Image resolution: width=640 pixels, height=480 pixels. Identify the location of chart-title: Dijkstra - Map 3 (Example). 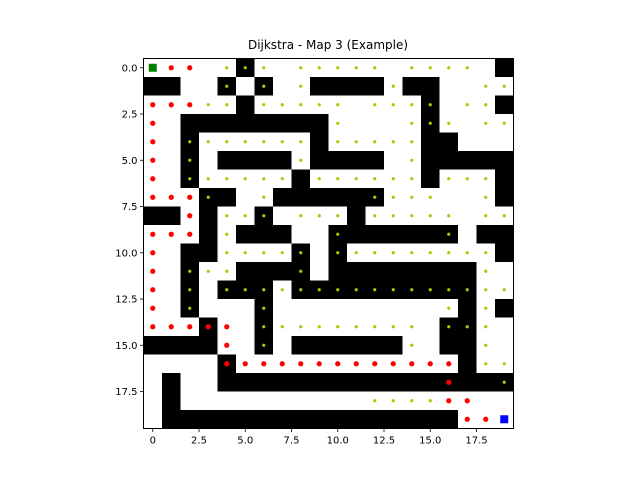
(328, 45).